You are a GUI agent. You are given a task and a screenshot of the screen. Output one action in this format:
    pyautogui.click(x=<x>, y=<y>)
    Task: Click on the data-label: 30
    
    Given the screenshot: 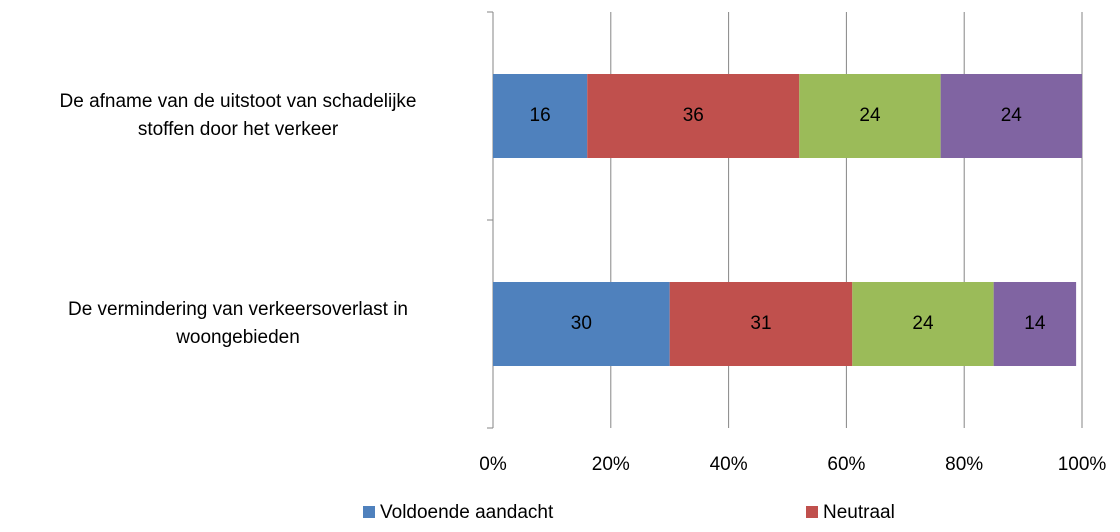 What is the action you would take?
    pyautogui.click(x=581, y=323)
    